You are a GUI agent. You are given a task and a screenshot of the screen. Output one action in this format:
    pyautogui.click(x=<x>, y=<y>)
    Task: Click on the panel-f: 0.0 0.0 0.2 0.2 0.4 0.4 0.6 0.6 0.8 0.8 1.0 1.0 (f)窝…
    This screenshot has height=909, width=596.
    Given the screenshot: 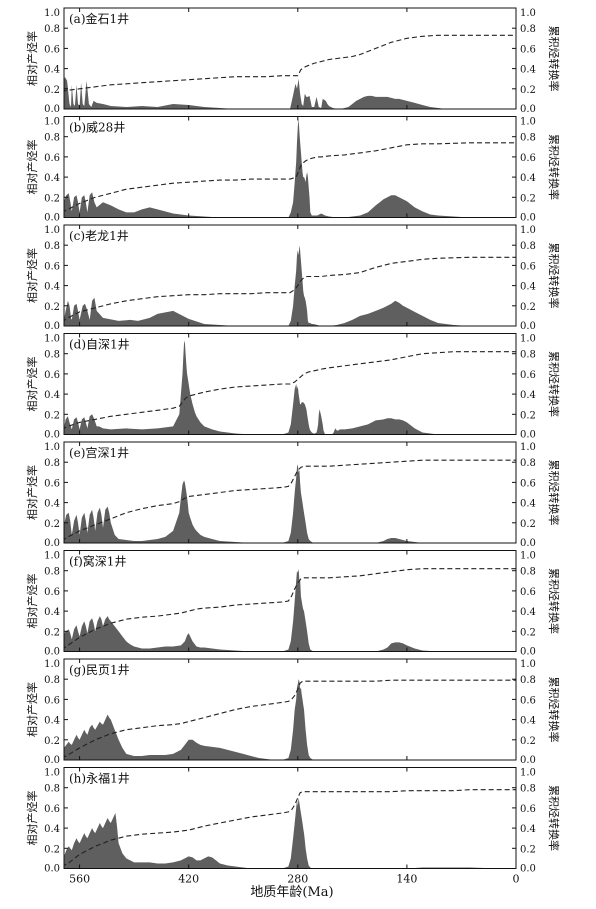 What is the action you would take?
    pyautogui.click(x=293, y=604)
    